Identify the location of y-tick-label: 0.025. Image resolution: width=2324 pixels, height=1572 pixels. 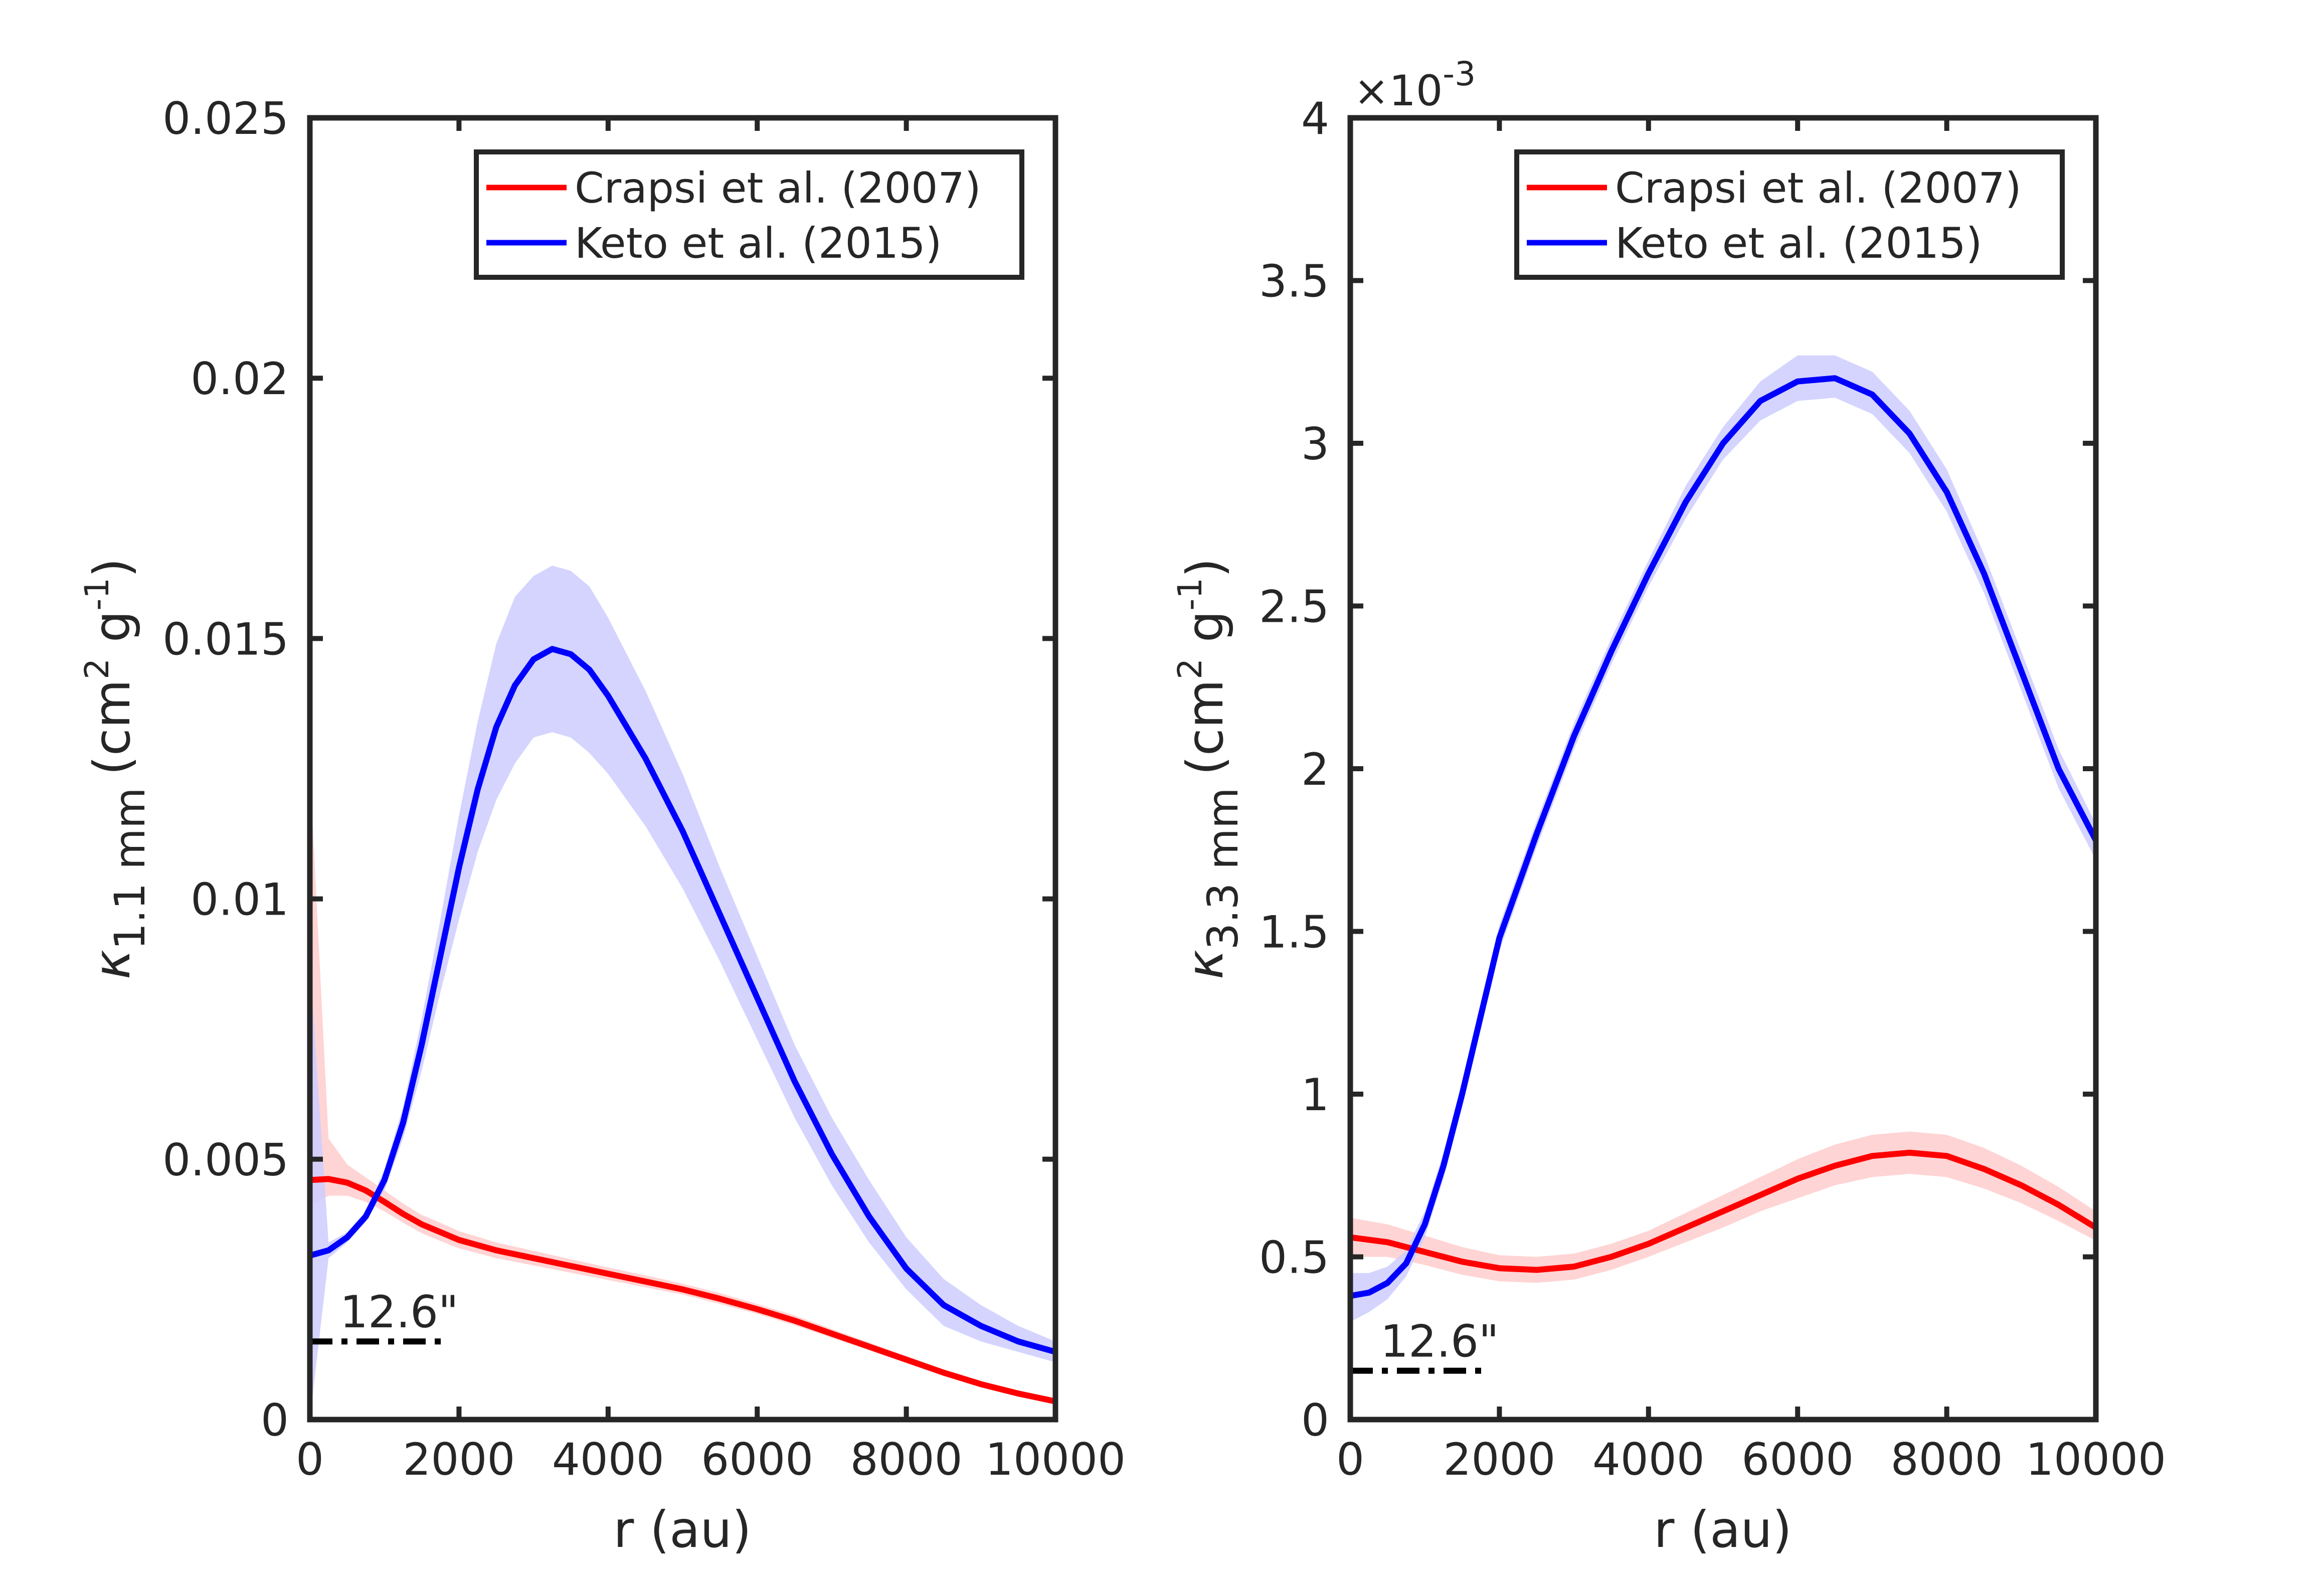
(225, 118).